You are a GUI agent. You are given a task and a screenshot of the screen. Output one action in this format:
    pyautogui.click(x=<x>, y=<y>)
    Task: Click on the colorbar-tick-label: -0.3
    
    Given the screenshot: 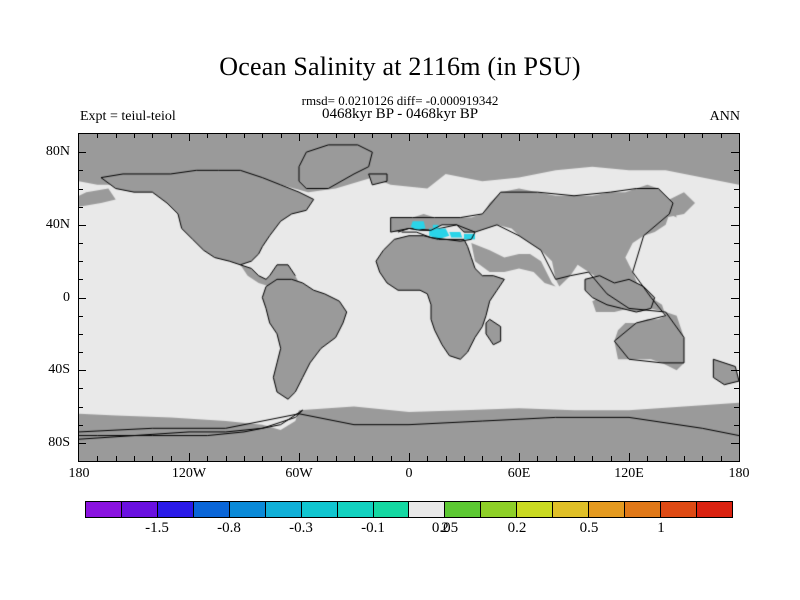 What is the action you would take?
    pyautogui.click(x=301, y=528)
    